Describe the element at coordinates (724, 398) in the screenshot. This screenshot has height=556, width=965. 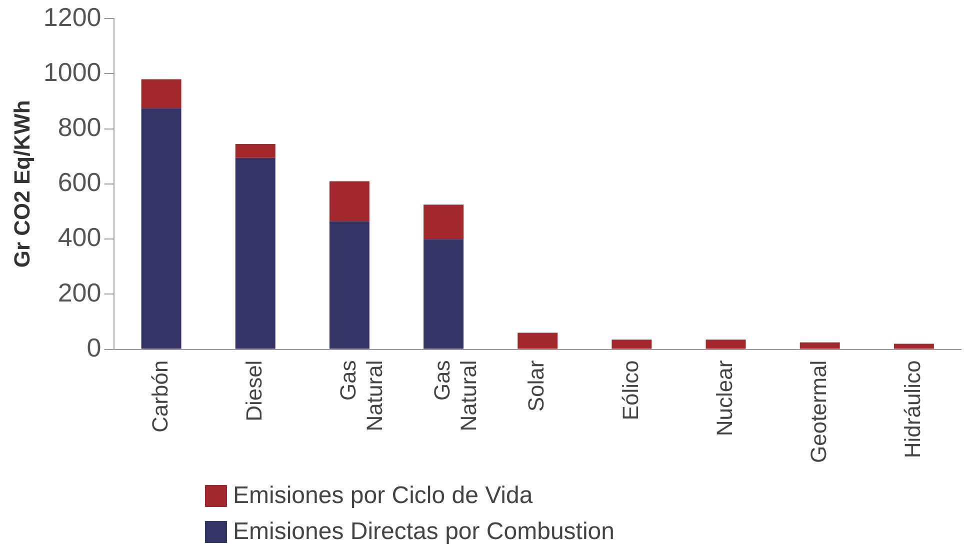
I see `x-tick-label: Nuclear` at that location.